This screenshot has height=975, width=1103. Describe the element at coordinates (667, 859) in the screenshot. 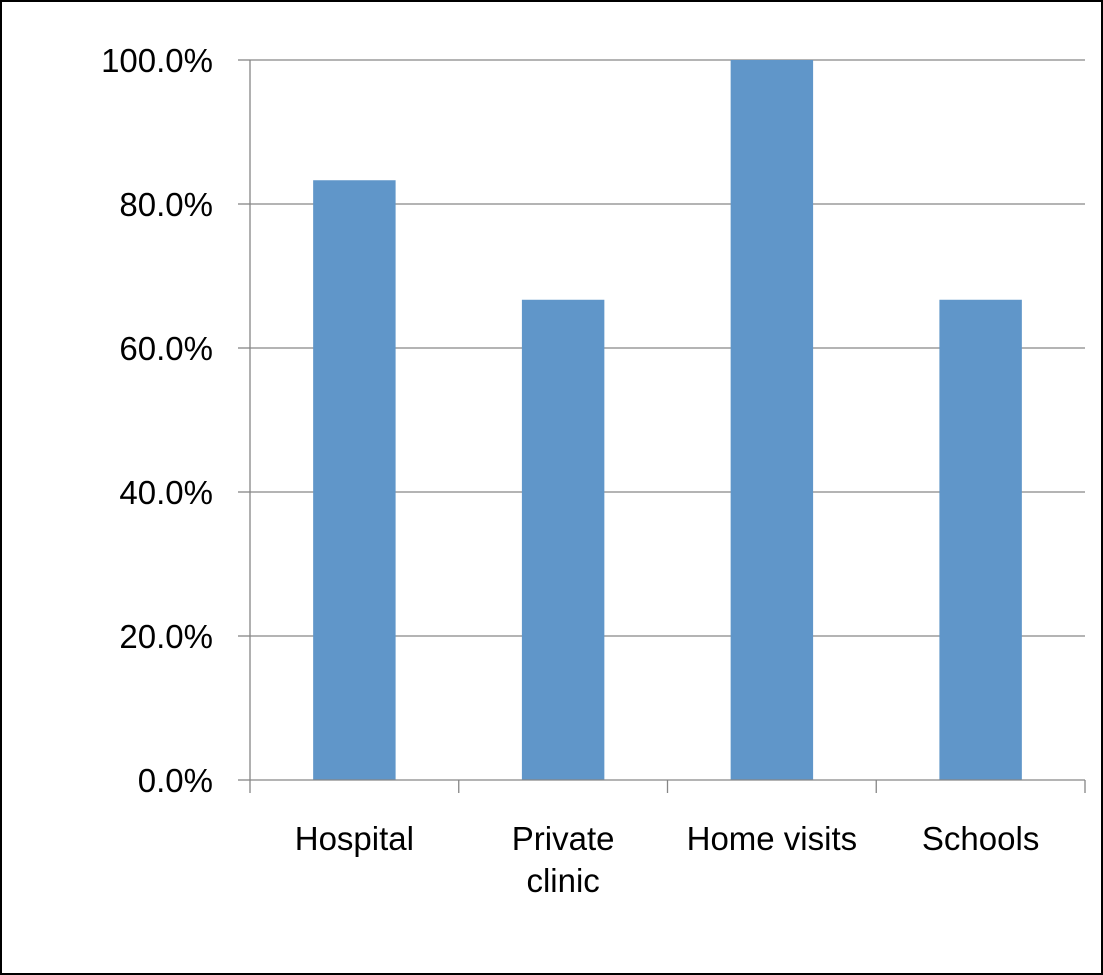

I see `x-category-labels: Hospital Private clinic Home visits Schools` at that location.